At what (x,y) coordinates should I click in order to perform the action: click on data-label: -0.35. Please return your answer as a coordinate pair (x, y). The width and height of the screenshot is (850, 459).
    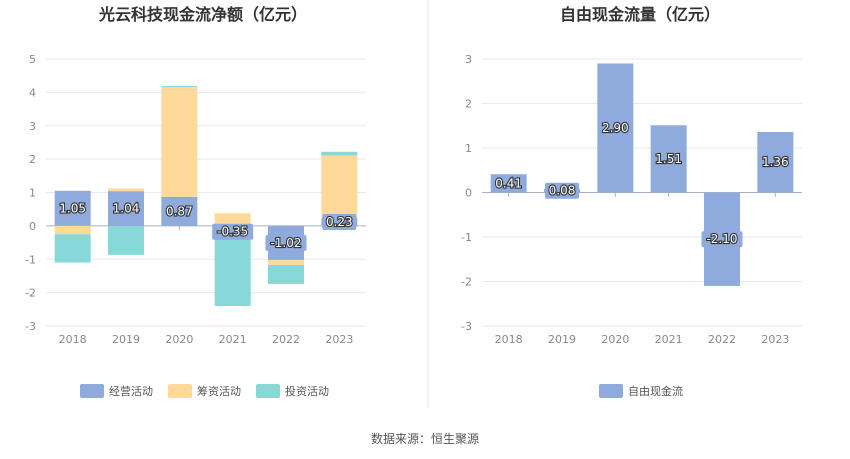
    Looking at the image, I should click on (232, 232).